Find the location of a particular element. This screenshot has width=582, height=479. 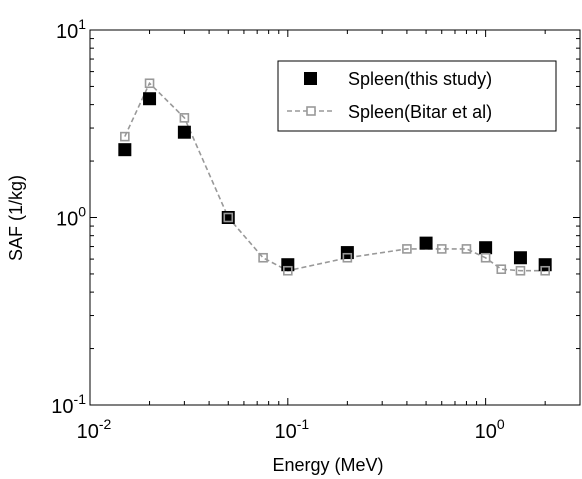

legend-box is located at coordinates (417, 96).